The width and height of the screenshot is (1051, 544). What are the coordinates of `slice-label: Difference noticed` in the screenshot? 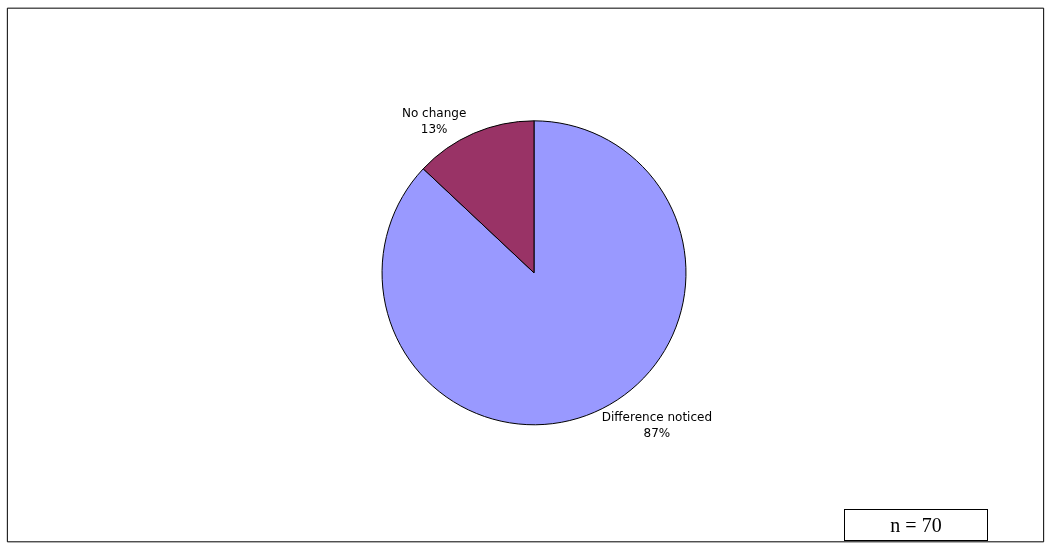 It's located at (657, 416).